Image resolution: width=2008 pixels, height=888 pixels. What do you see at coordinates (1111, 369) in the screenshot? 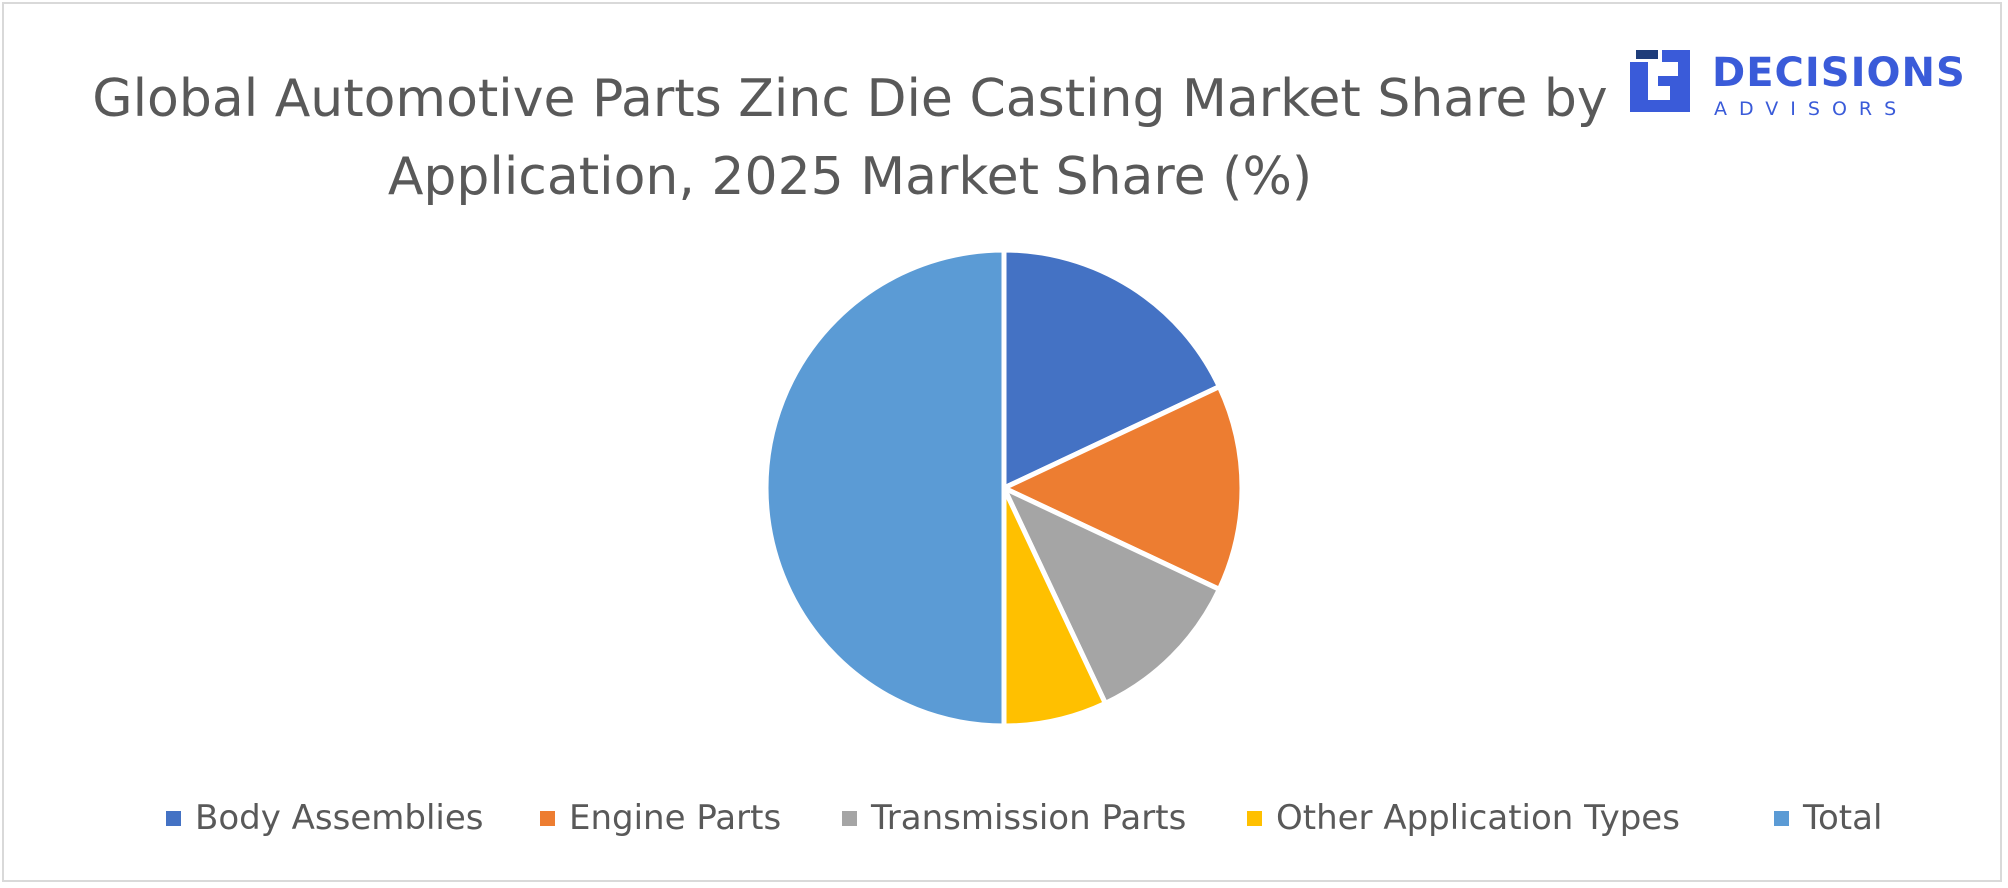
I see `pie-slice-body-assemblies` at bounding box center [1111, 369].